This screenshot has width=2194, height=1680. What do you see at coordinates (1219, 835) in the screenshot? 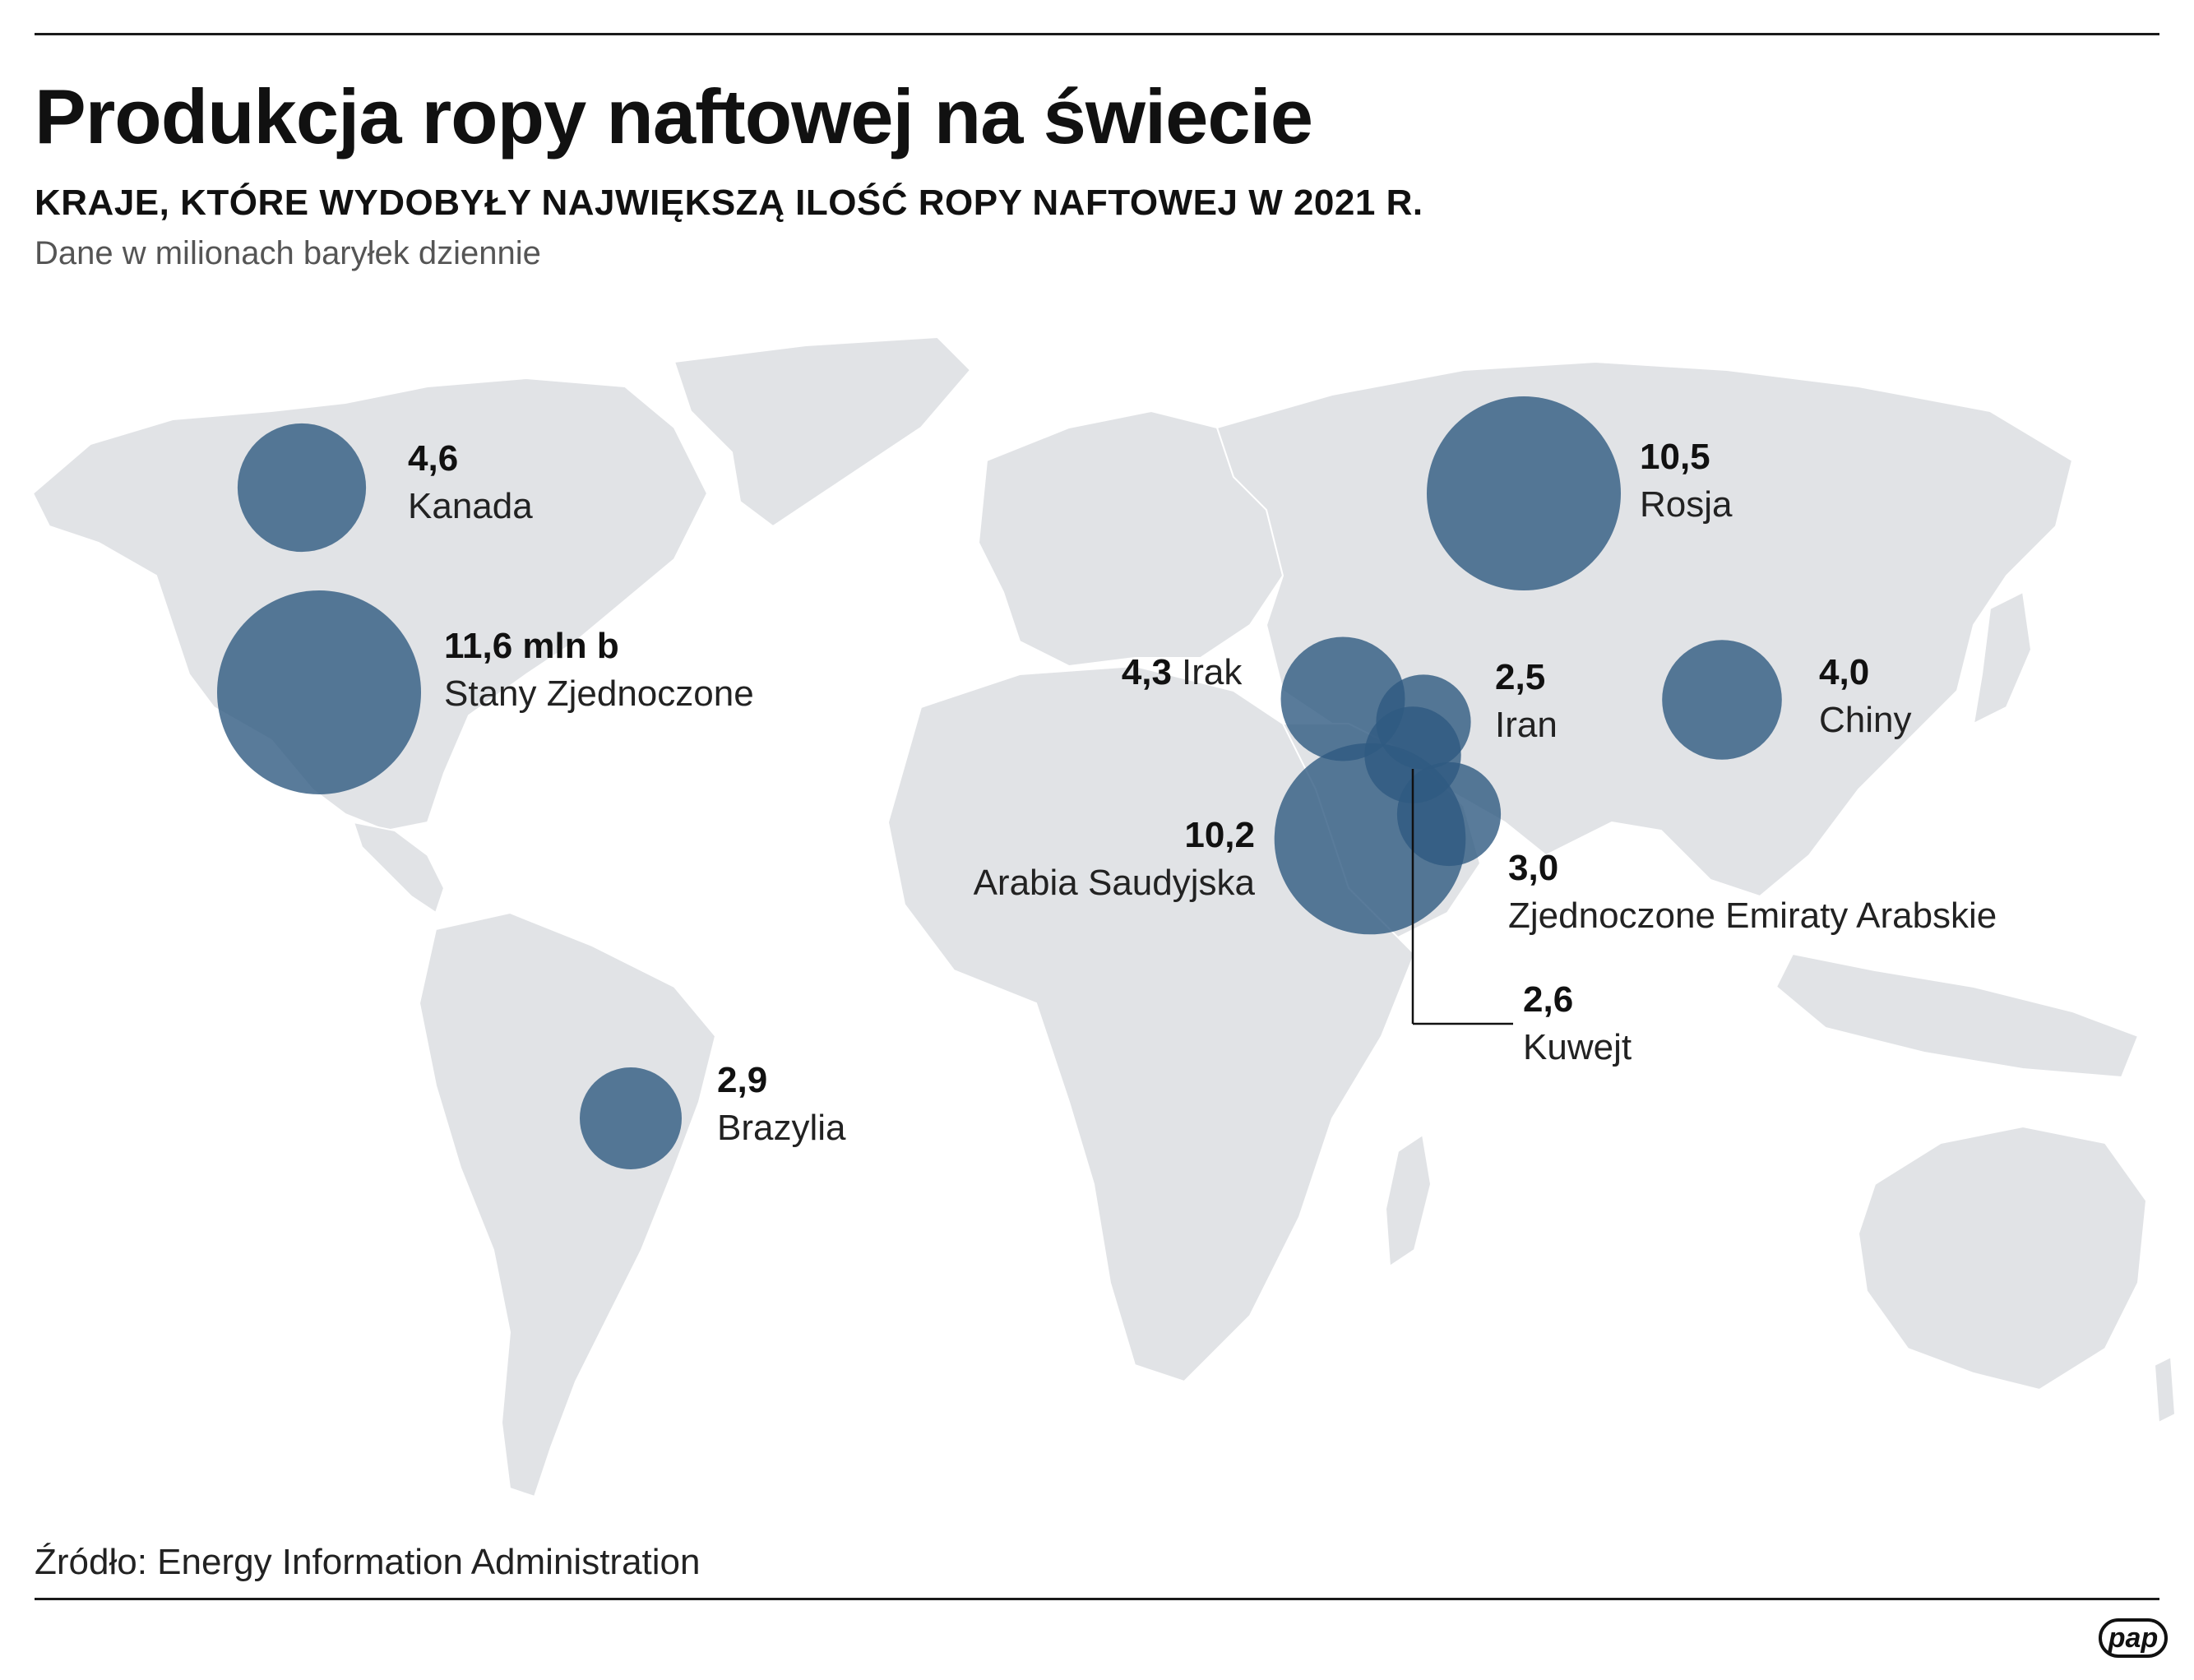
I see `label-value-saudi: 10,2` at bounding box center [1219, 835].